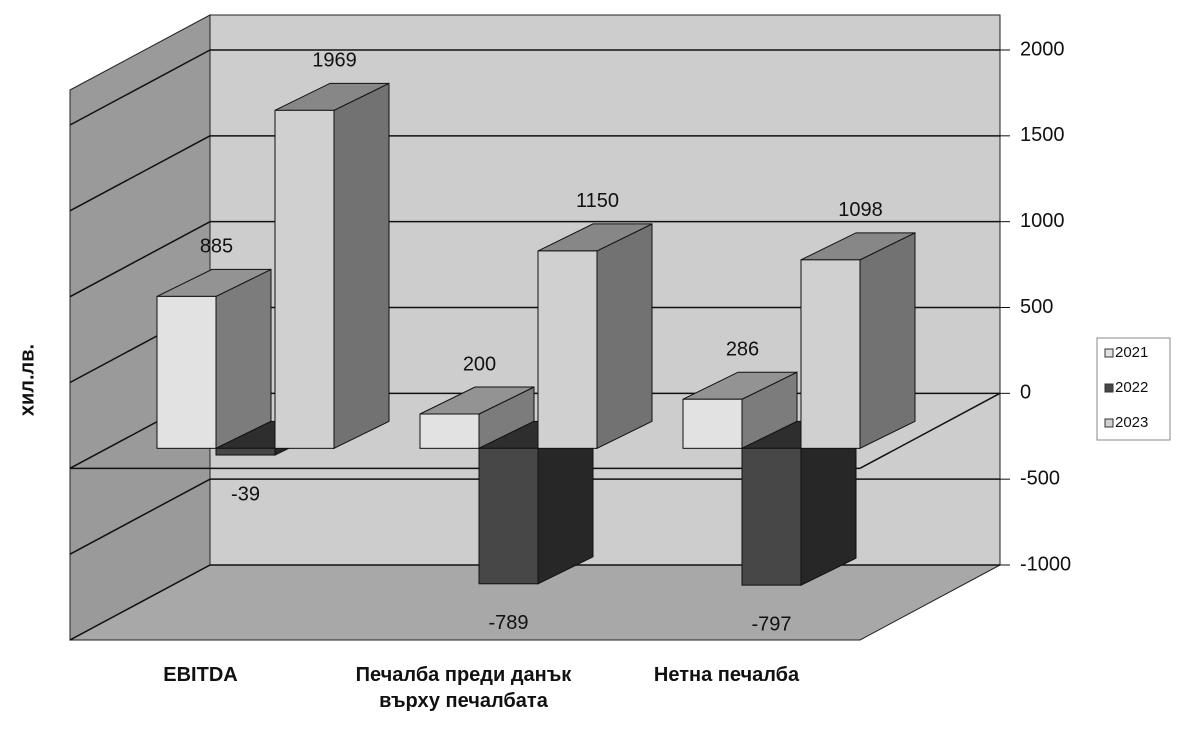  I want to click on data-label: 1098, so click(860, 210).